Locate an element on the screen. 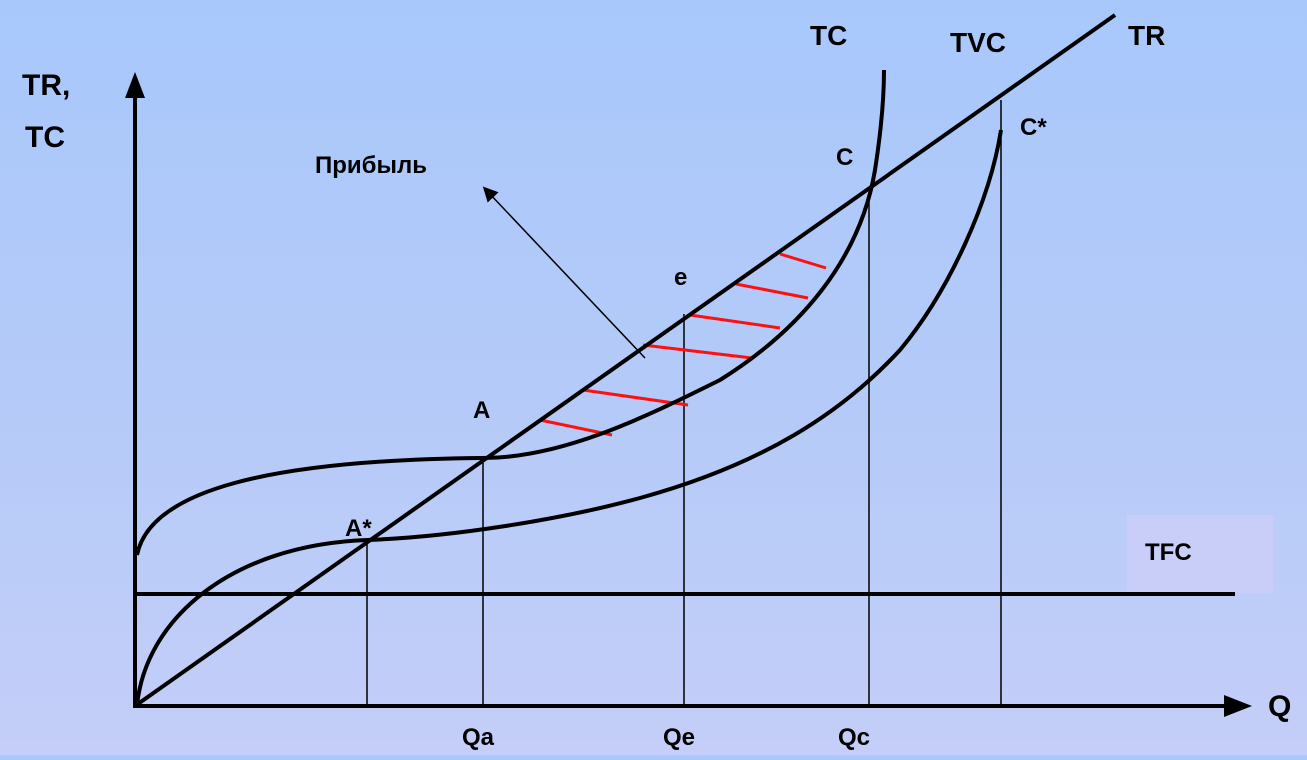 The width and height of the screenshot is (1307, 760). y-axis-label-line2: TC is located at coordinates (45, 137).